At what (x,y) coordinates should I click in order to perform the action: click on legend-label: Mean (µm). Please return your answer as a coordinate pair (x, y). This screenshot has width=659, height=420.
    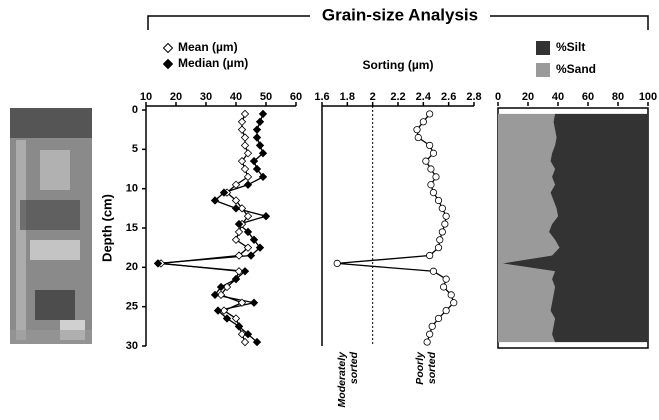
    Looking at the image, I should click on (208, 47).